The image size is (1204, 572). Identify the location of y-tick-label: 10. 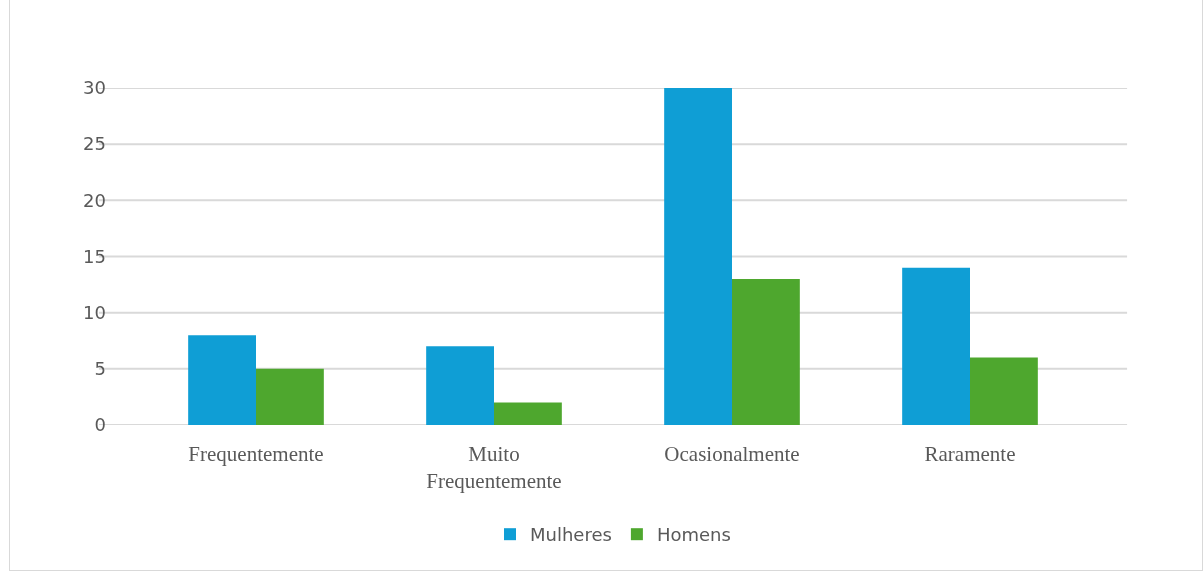
(94, 312).